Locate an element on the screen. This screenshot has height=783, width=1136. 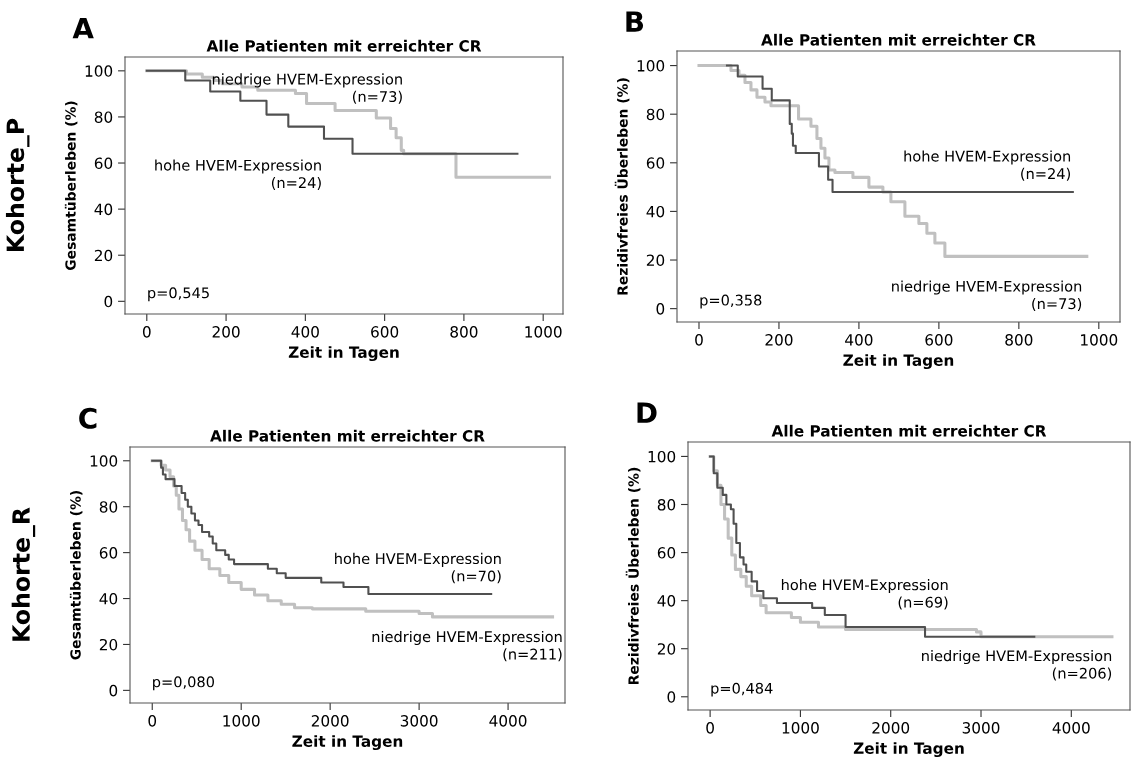
text: C is located at coordinates (88, 418).